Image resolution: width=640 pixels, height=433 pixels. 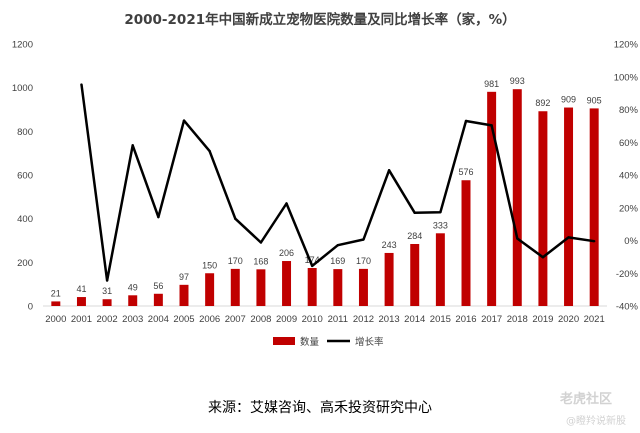 I want to click on right-tick-label: 40%, so click(x=629, y=176).